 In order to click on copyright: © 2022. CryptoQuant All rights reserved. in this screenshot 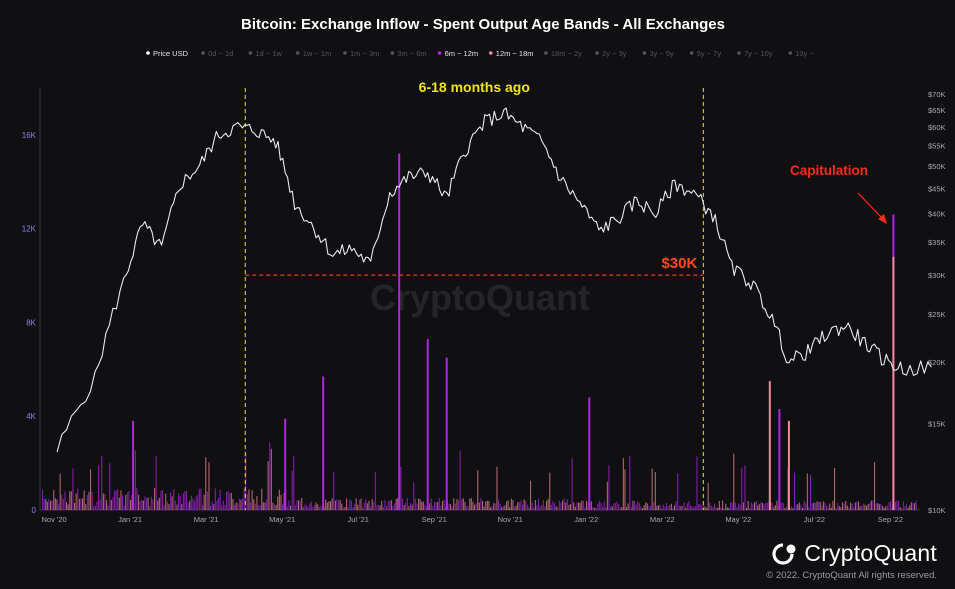, I will do `click(851, 575)`.